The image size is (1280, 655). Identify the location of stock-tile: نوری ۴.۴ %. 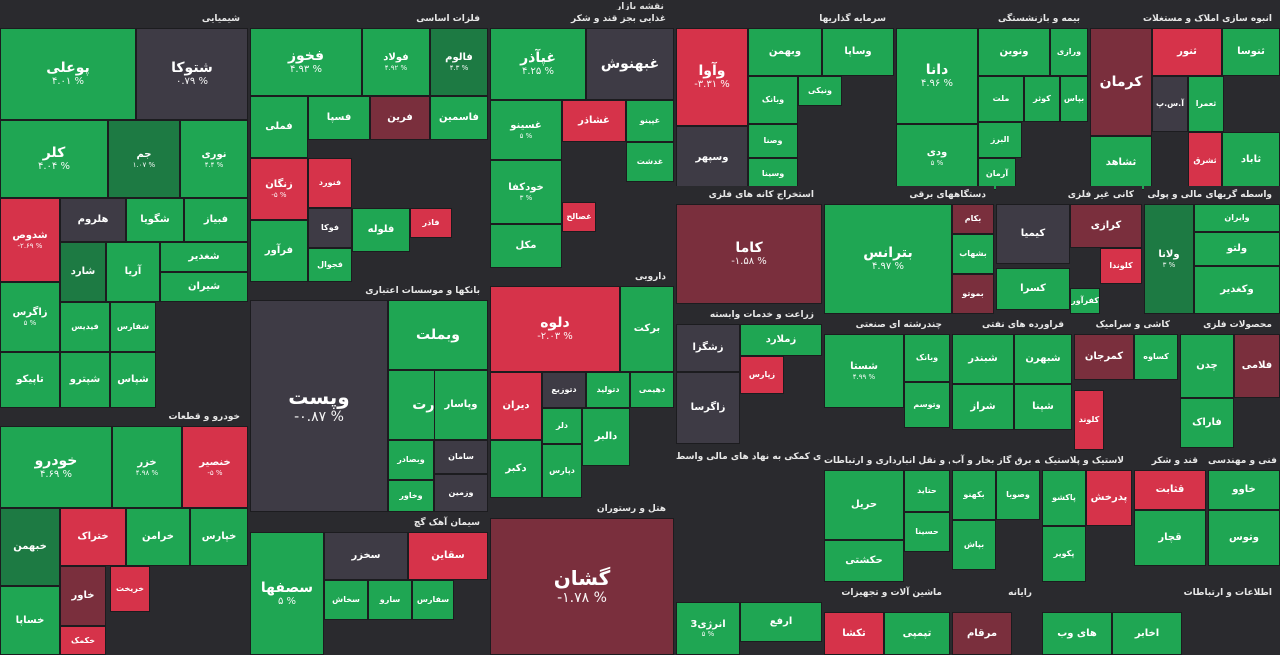
(214, 159).